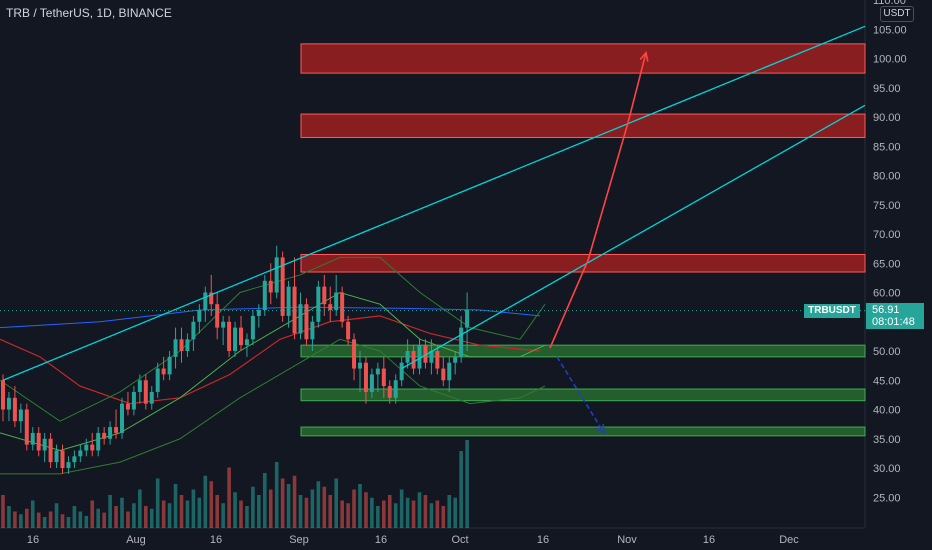 This screenshot has width=932, height=550. I want to click on last-price: 56.91, so click(886, 310).